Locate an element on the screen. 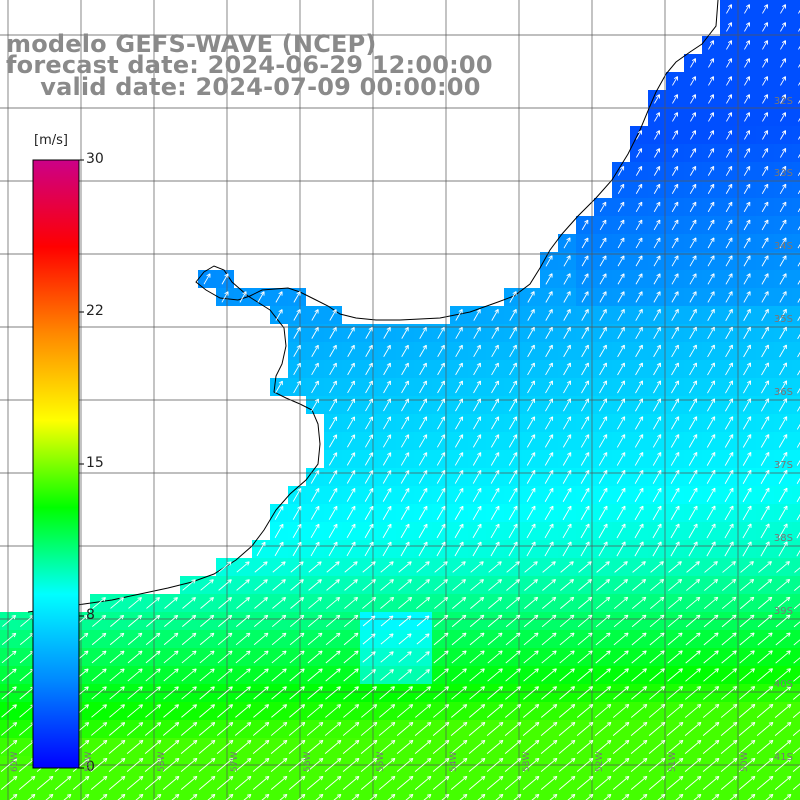 The width and height of the screenshot is (800, 800). colorbar is located at coordinates (56, 464).